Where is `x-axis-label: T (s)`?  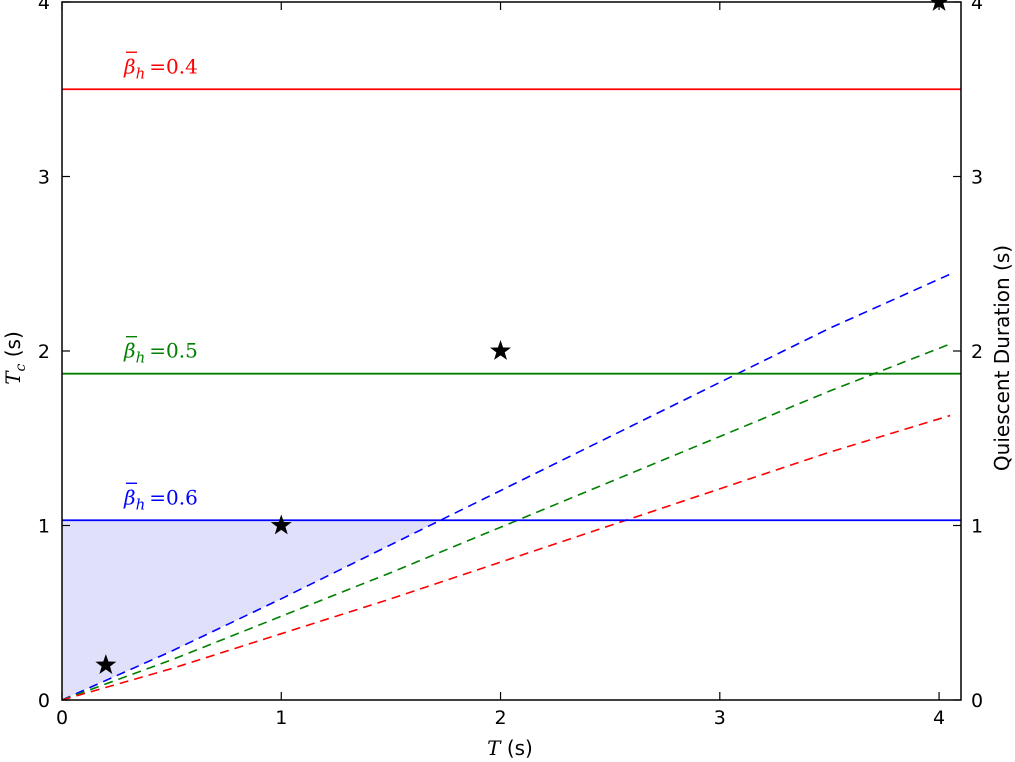 x-axis-label: T (s) is located at coordinates (510, 748).